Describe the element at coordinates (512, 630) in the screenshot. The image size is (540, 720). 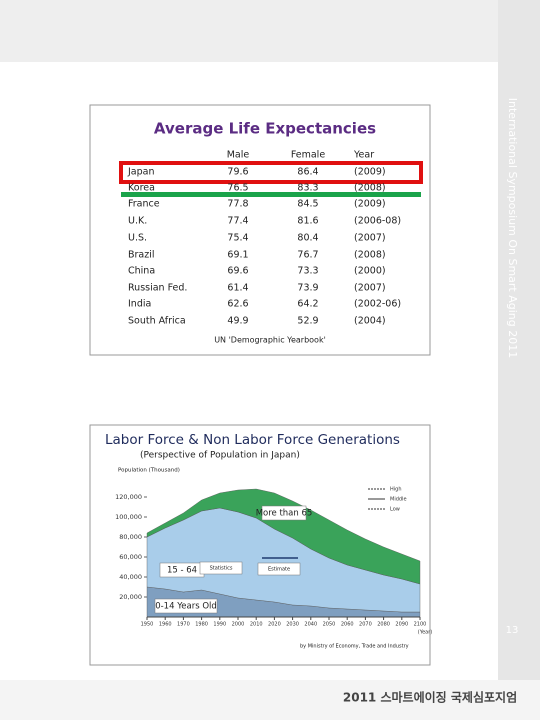
I see `page-number: 13` at that location.